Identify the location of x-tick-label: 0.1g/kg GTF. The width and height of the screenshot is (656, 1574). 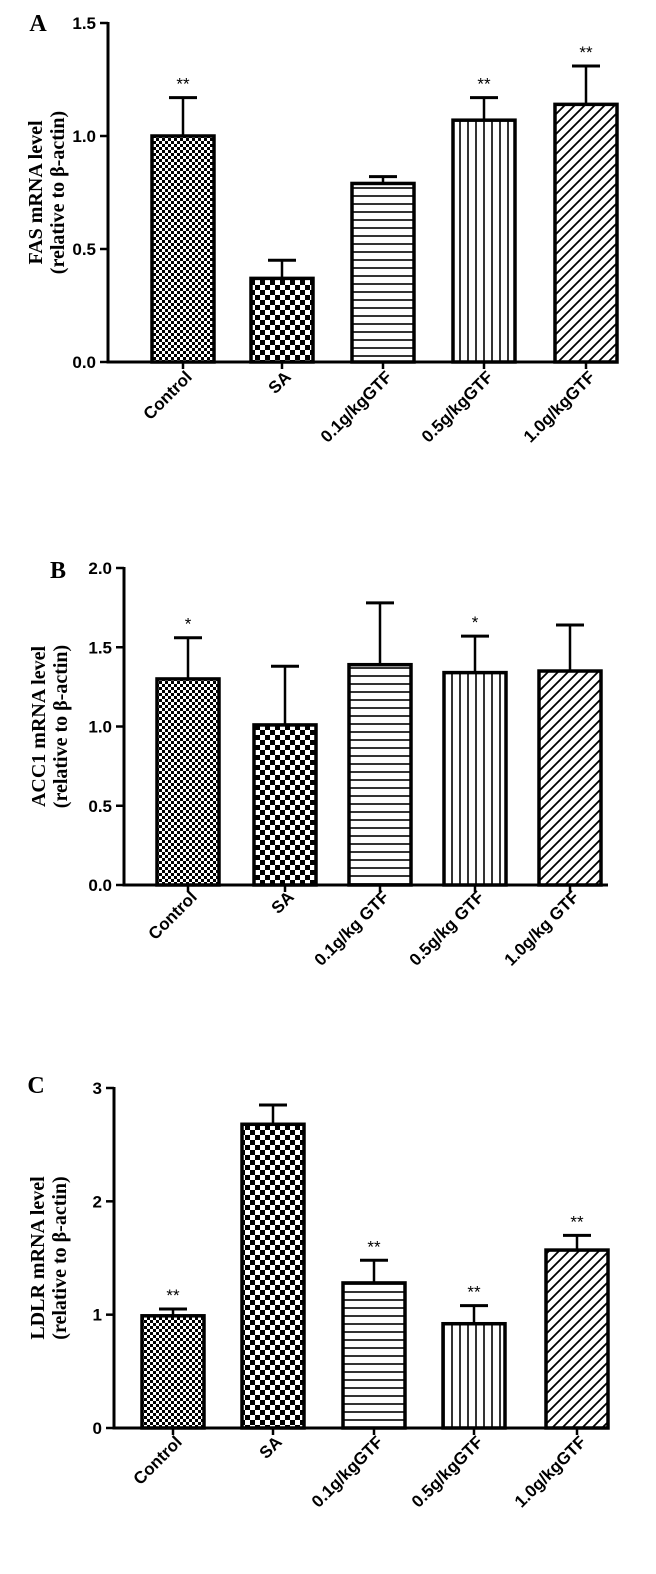
(352, 928).